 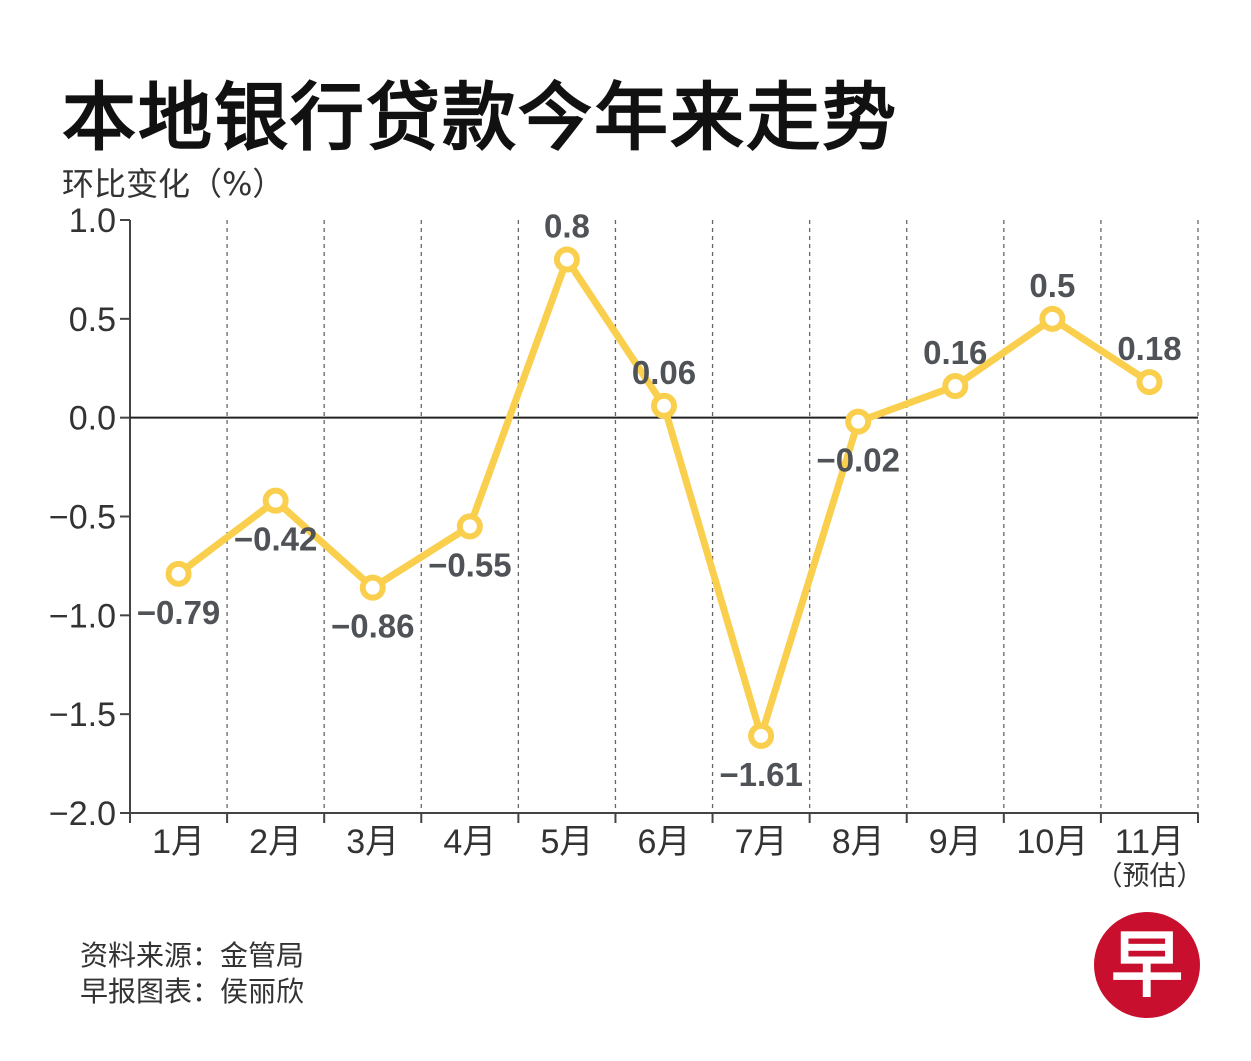 What do you see at coordinates (761, 842) in the screenshot?
I see `x-category-label-6: 7月` at bounding box center [761, 842].